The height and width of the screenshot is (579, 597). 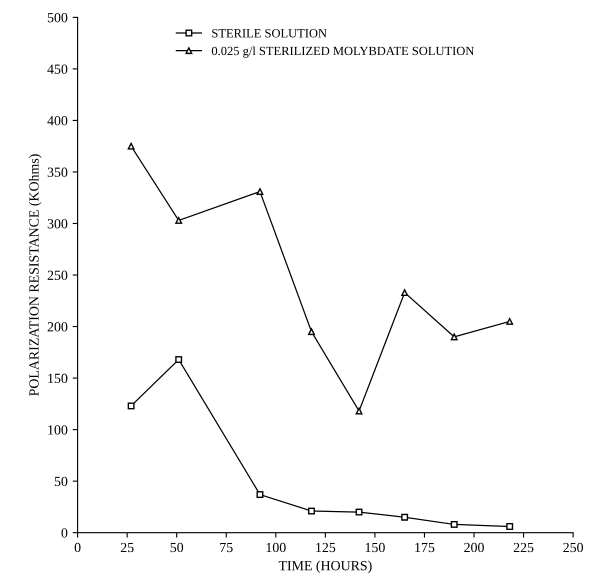 I want to click on y-tick-label: 200, so click(x=58, y=327).